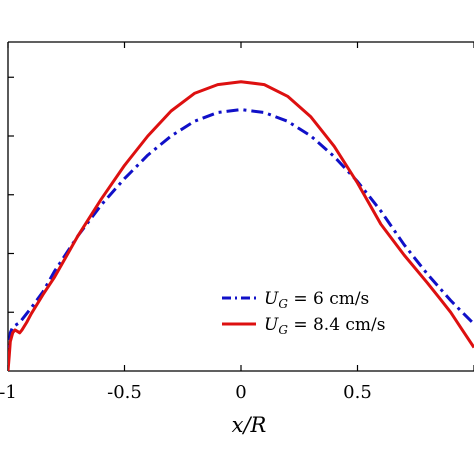 The width and height of the screenshot is (474, 474). What do you see at coordinates (8, 392) in the screenshot?
I see `x-tick-label: -1` at bounding box center [8, 392].